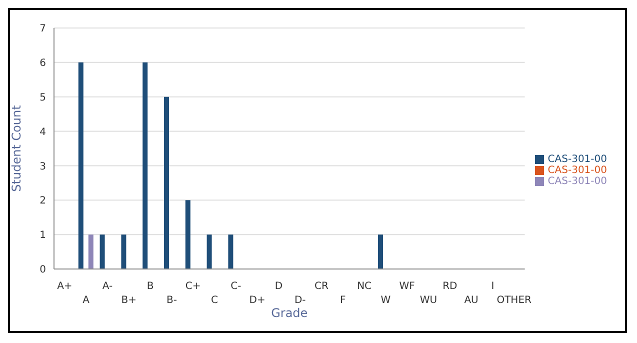 The image size is (637, 343). What do you see at coordinates (343, 300) in the screenshot?
I see `x-tick-label: F` at bounding box center [343, 300].